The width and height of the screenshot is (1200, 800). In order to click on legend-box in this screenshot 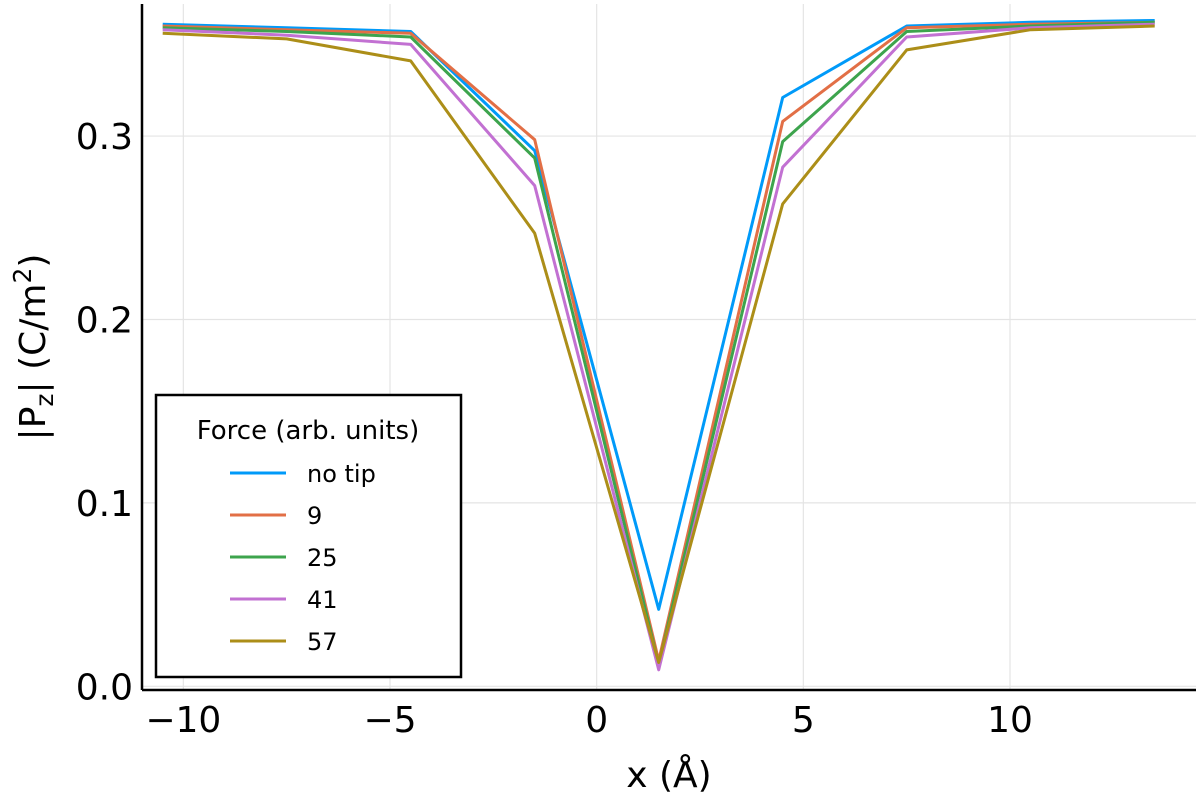, I will do `click(308, 536)`.